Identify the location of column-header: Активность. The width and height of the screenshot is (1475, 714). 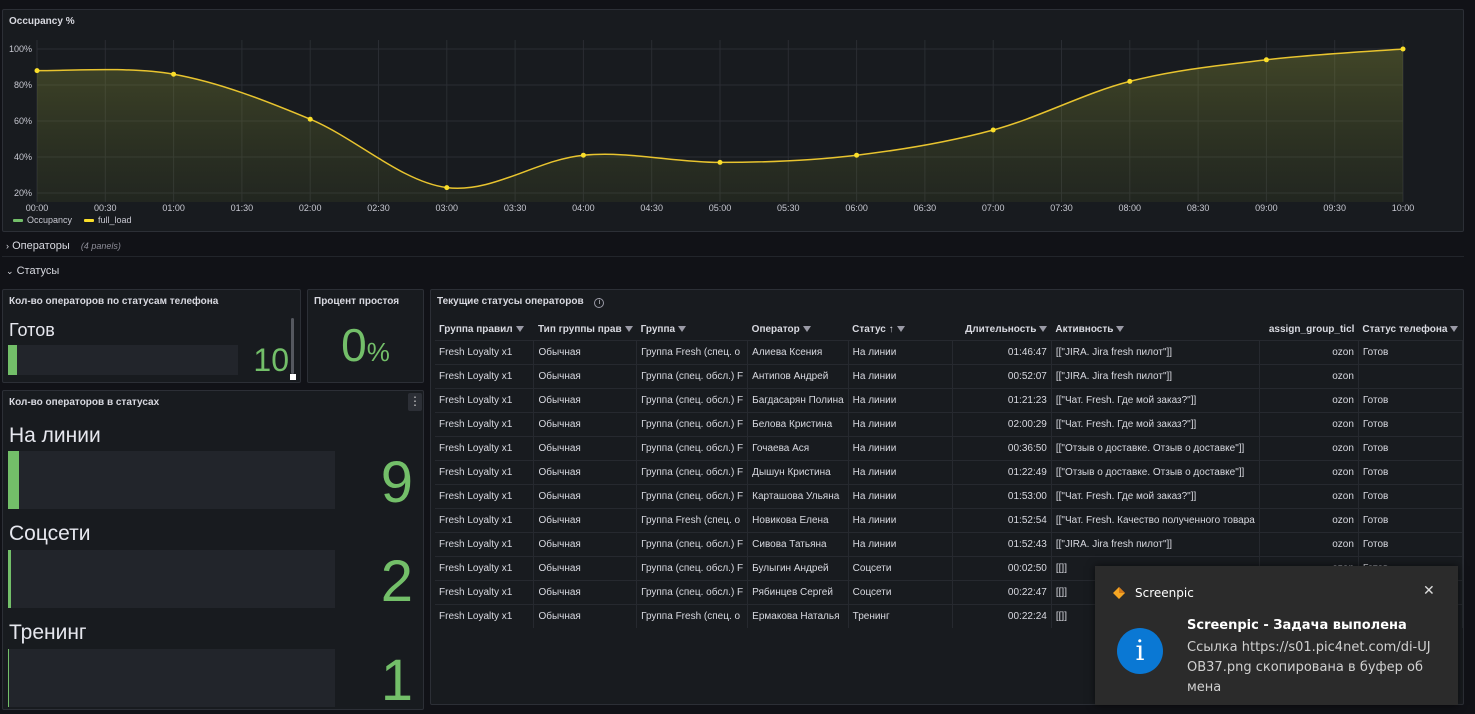
(1155, 329).